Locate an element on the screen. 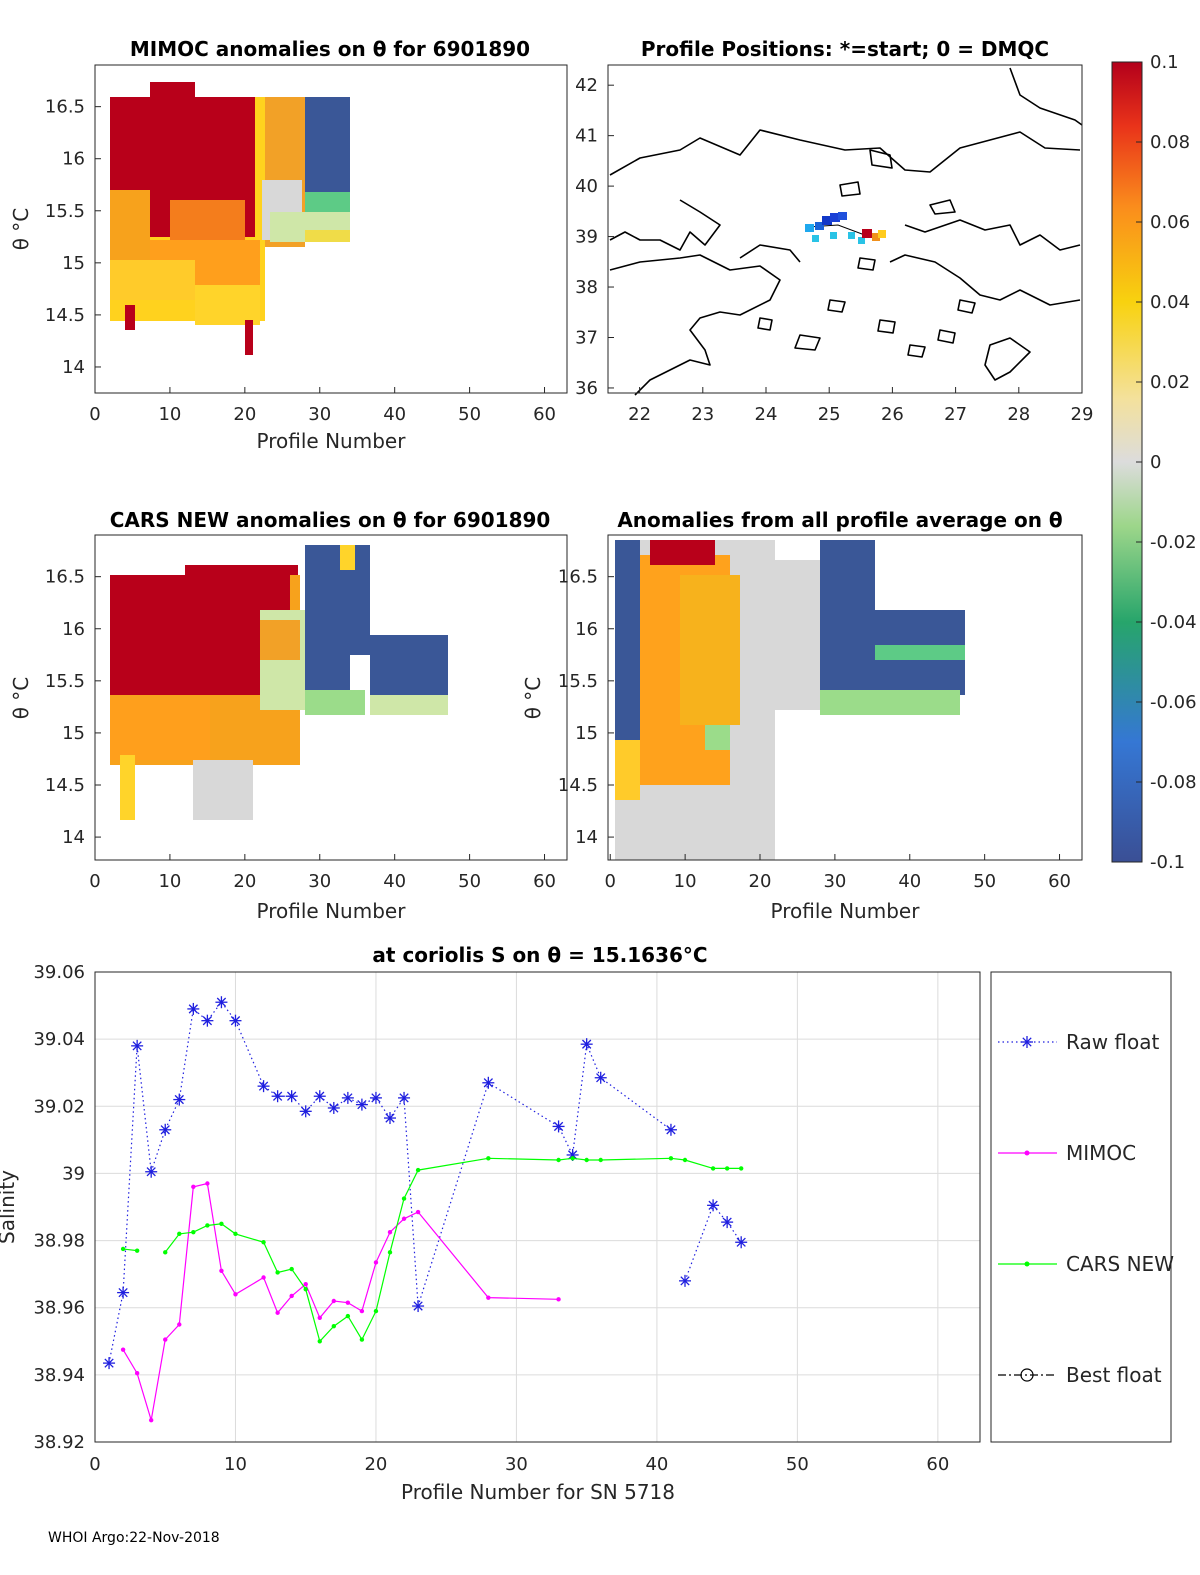 The height and width of the screenshot is (1575, 1200). mimoc-axes is located at coordinates (331, 229).